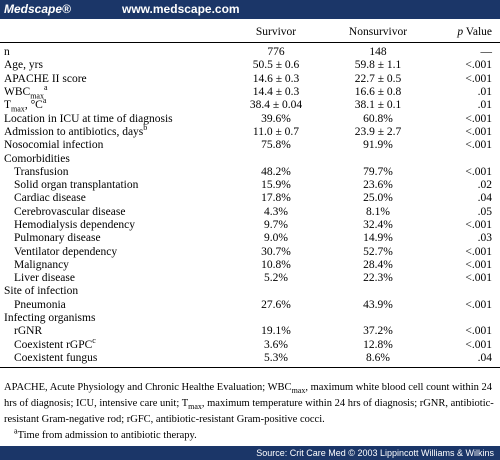 Image resolution: width=500 pixels, height=460 pixels. Describe the element at coordinates (276, 92) in the screenshot. I see `survivor-value: 14.4 ± 0.3` at that location.